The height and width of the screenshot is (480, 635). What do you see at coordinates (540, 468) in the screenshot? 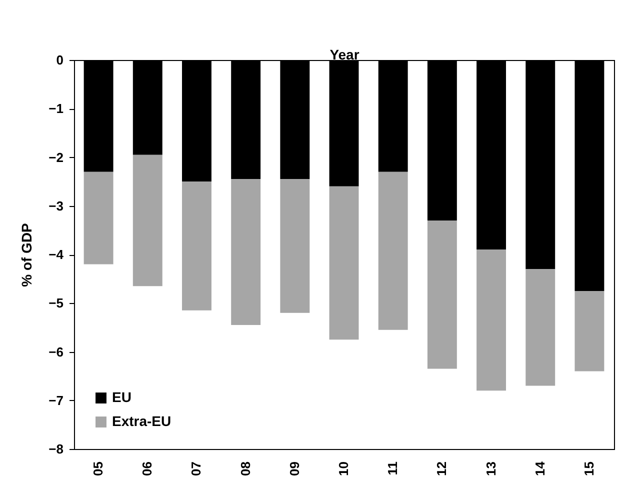
I see `x-tick-label: 14` at bounding box center [540, 468].